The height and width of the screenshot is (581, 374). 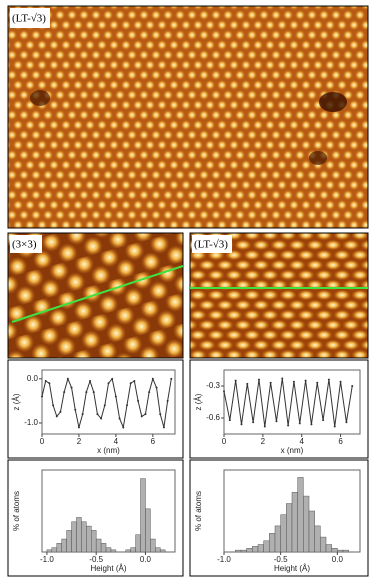 I want to click on panel-label: (3×3), so click(x=24, y=245).